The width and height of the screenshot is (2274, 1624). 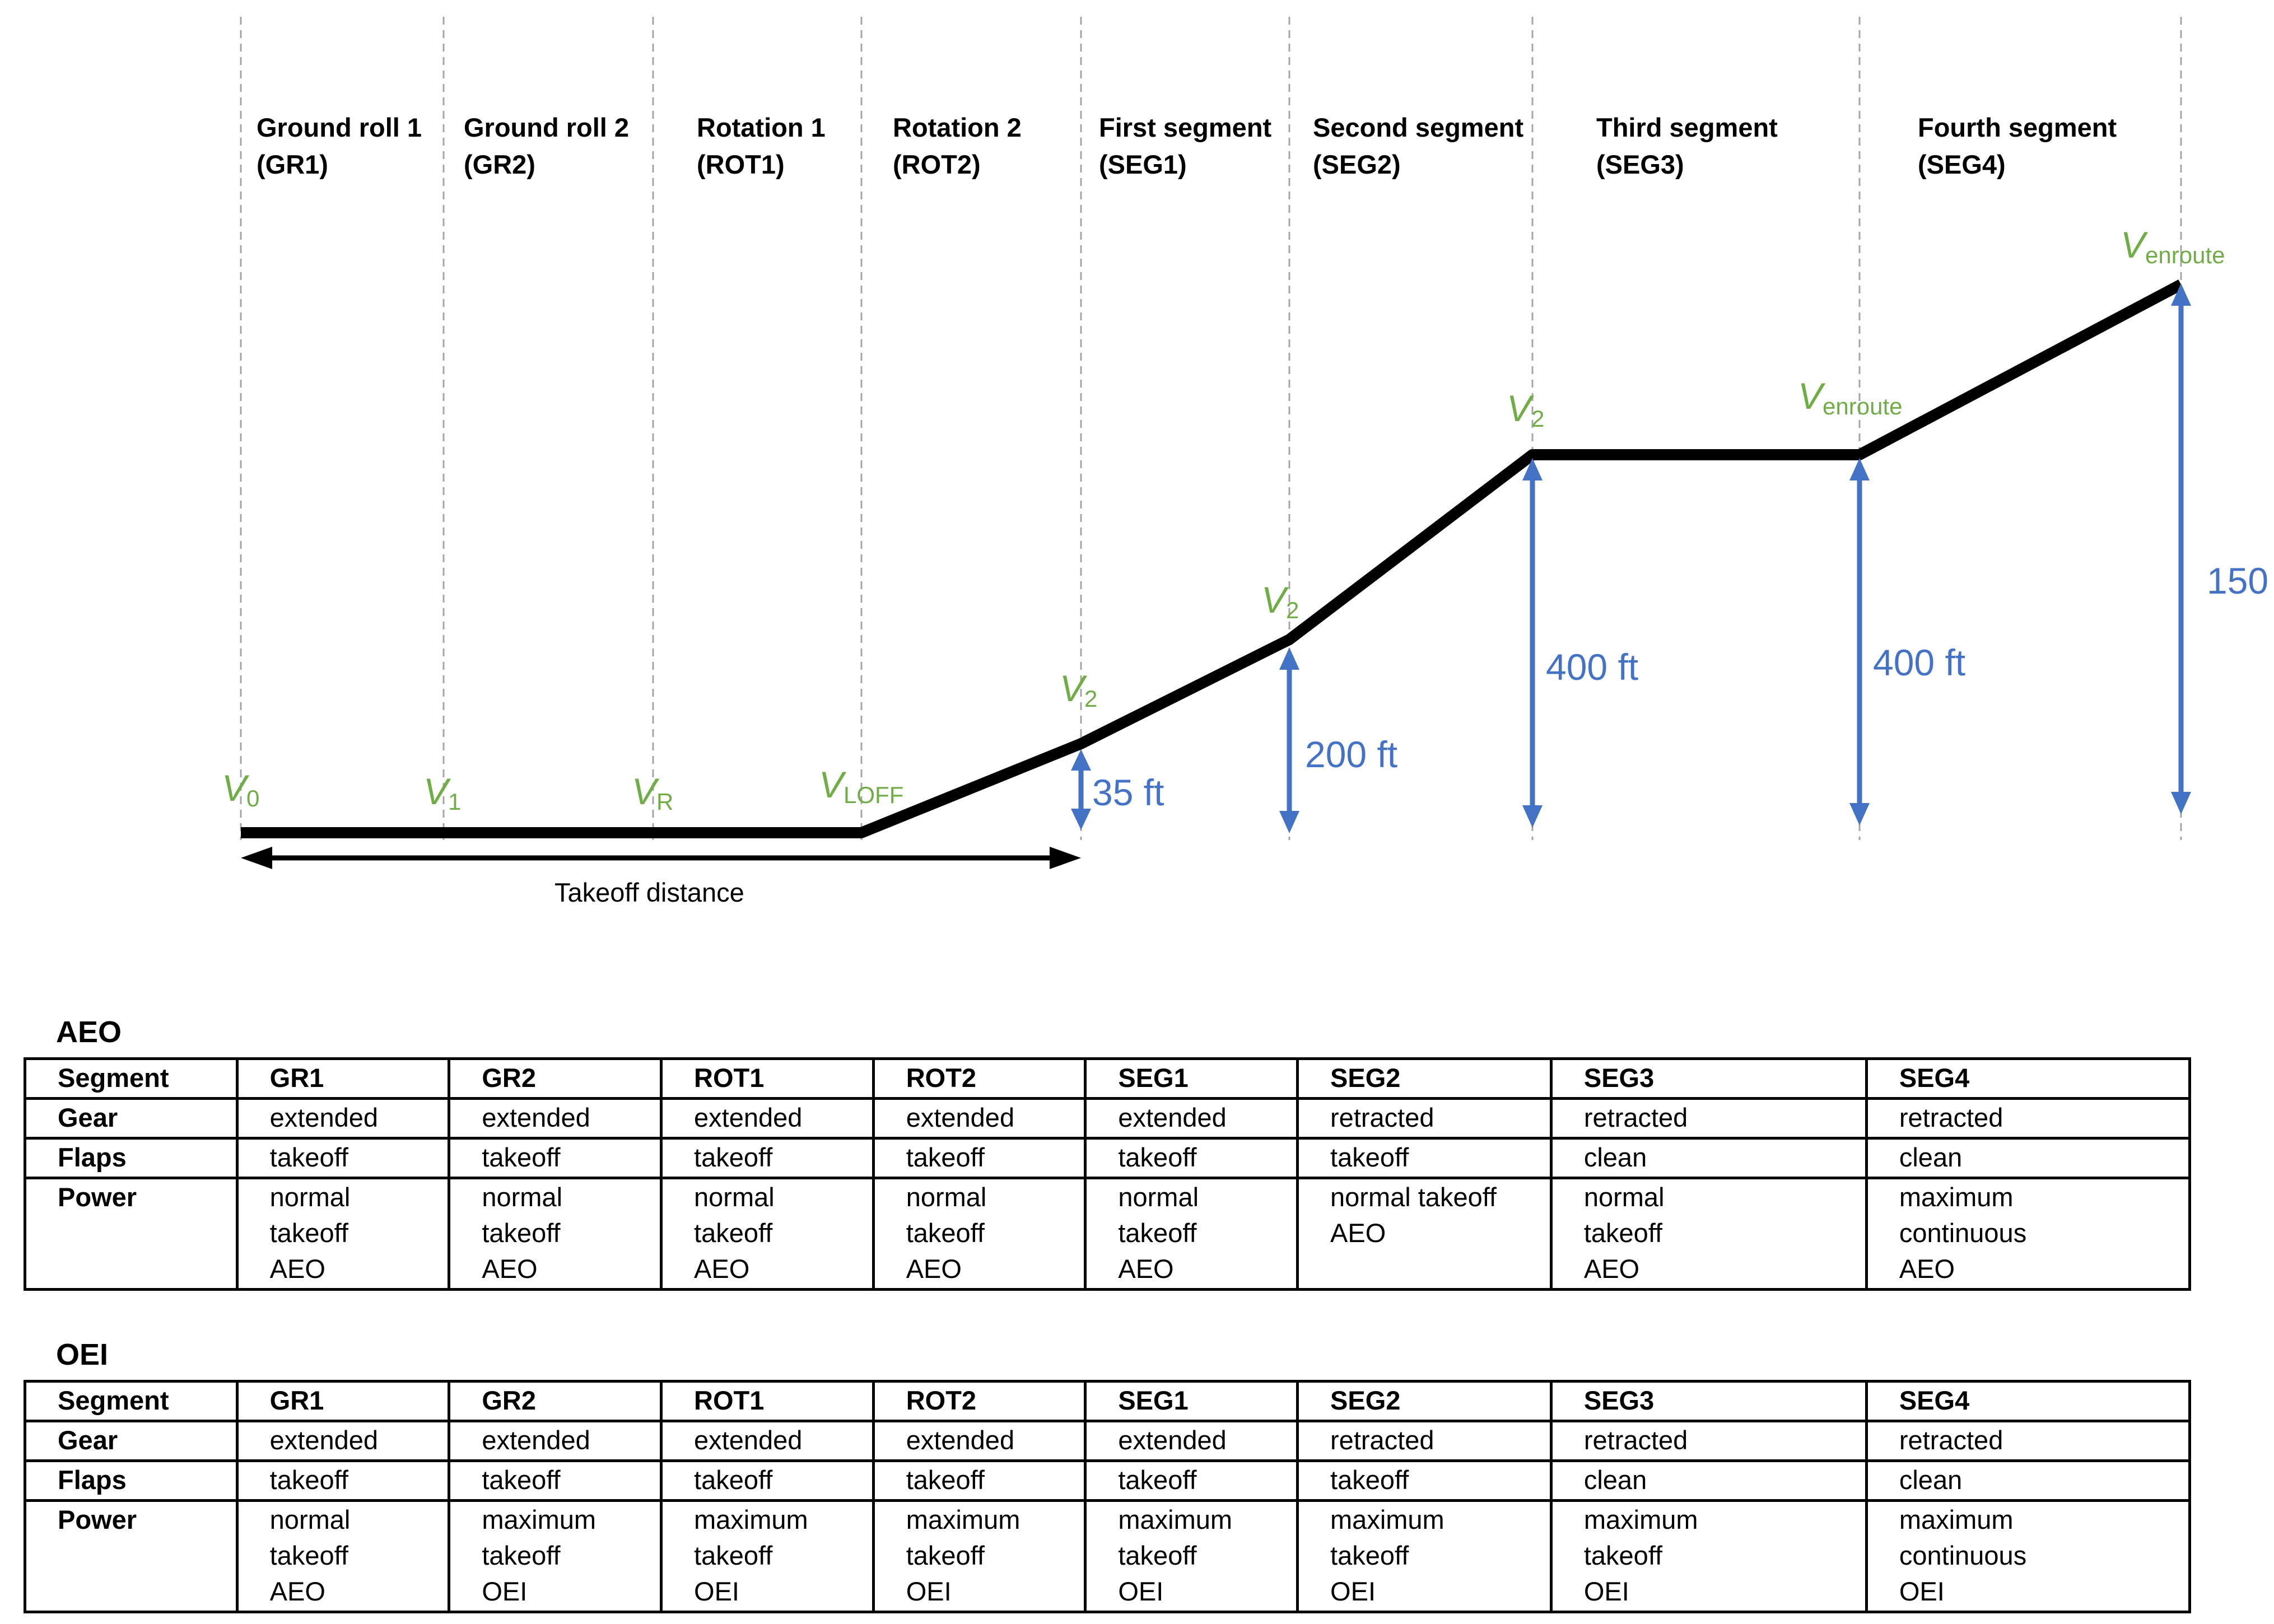 What do you see at coordinates (292, 165) in the screenshot?
I see `phase-abbr: (GR1)` at bounding box center [292, 165].